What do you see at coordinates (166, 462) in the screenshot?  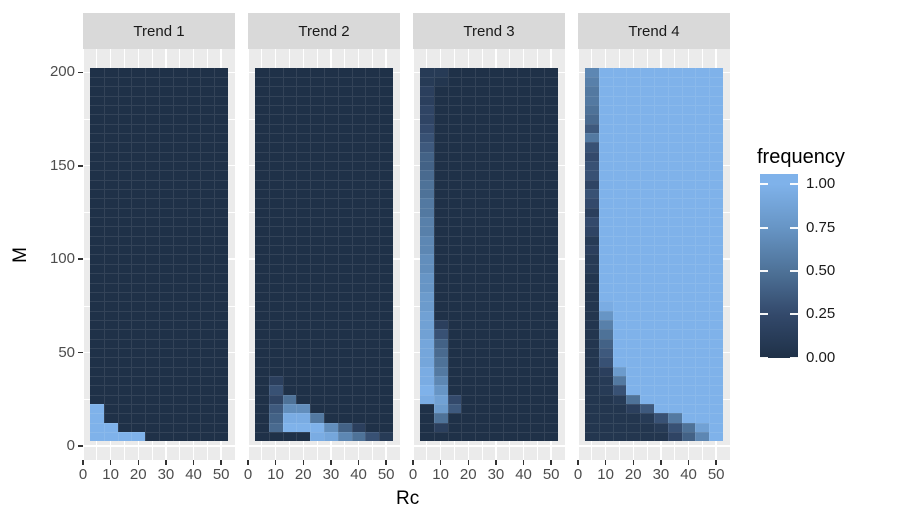 I see `x-tick-mark` at bounding box center [166, 462].